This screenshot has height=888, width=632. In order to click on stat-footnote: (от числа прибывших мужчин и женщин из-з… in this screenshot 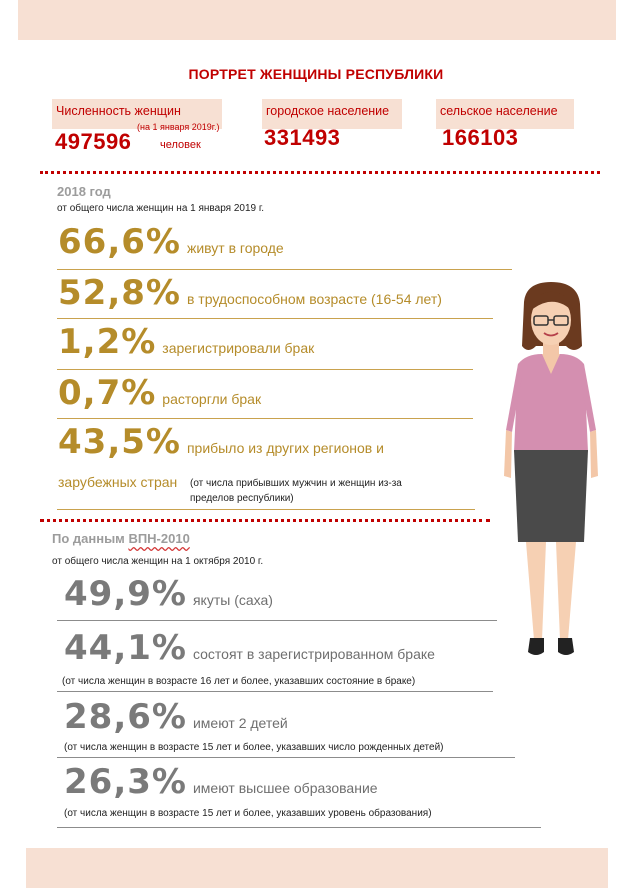, I will do `click(296, 483)`.